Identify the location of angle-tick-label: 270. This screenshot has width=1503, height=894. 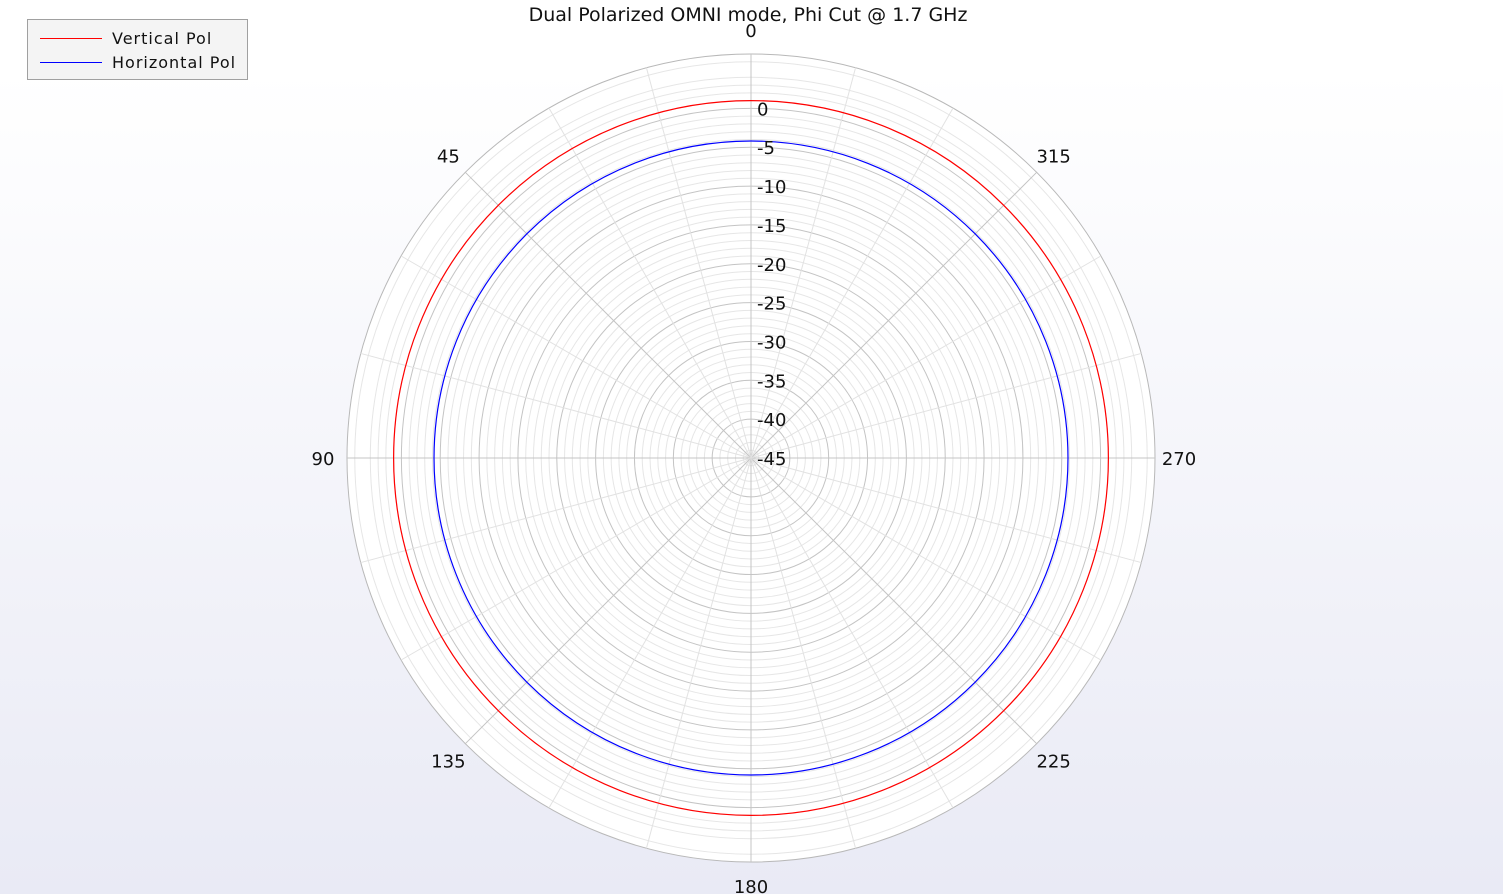
(1179, 459).